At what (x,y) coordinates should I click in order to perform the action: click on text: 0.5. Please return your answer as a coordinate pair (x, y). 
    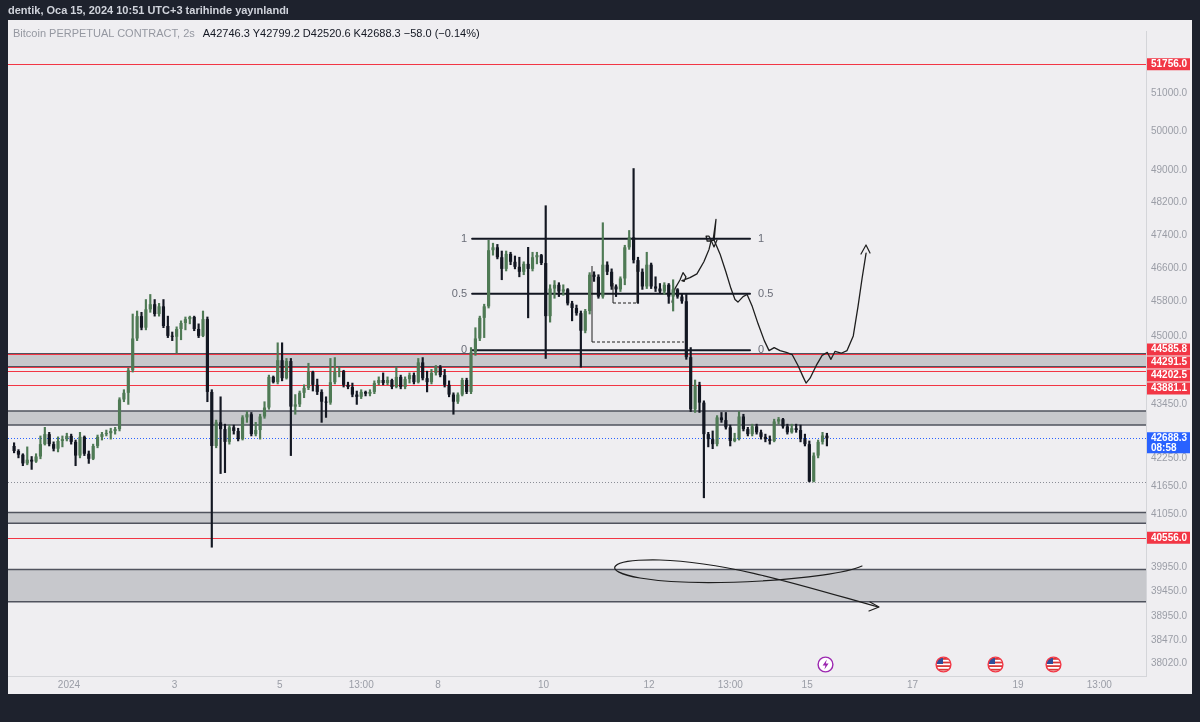
    Looking at the image, I should click on (766, 292).